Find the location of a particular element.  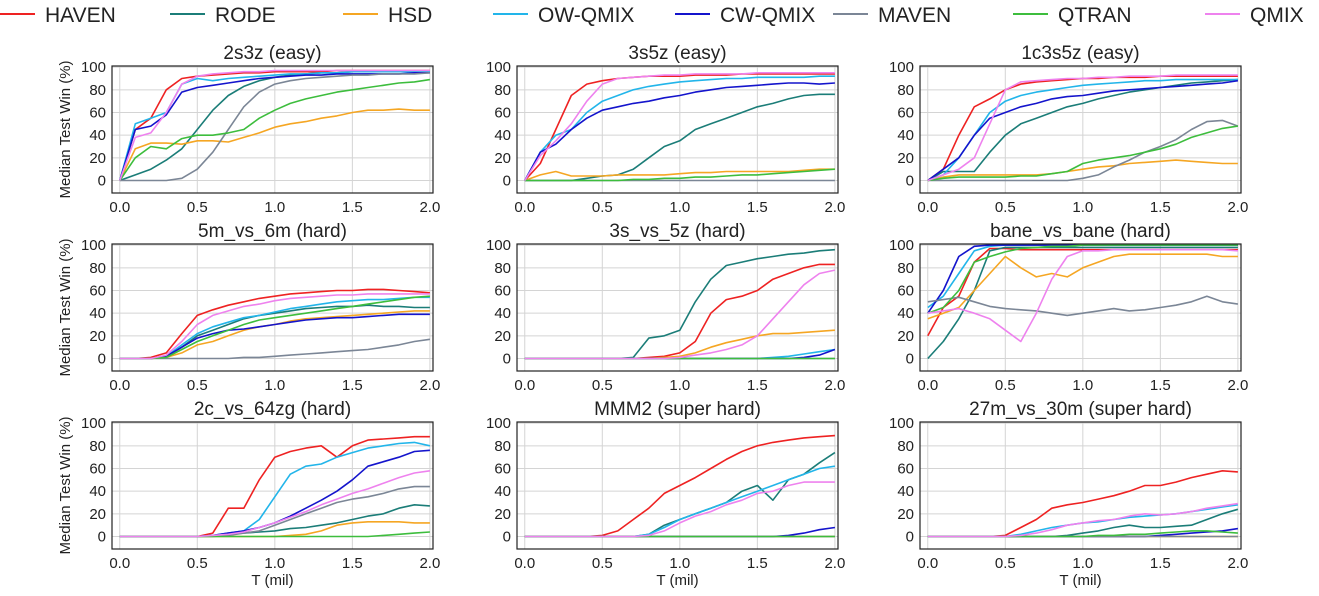

subplot-title: 27m_vs_30m (super hard) is located at coordinates (1080, 409).